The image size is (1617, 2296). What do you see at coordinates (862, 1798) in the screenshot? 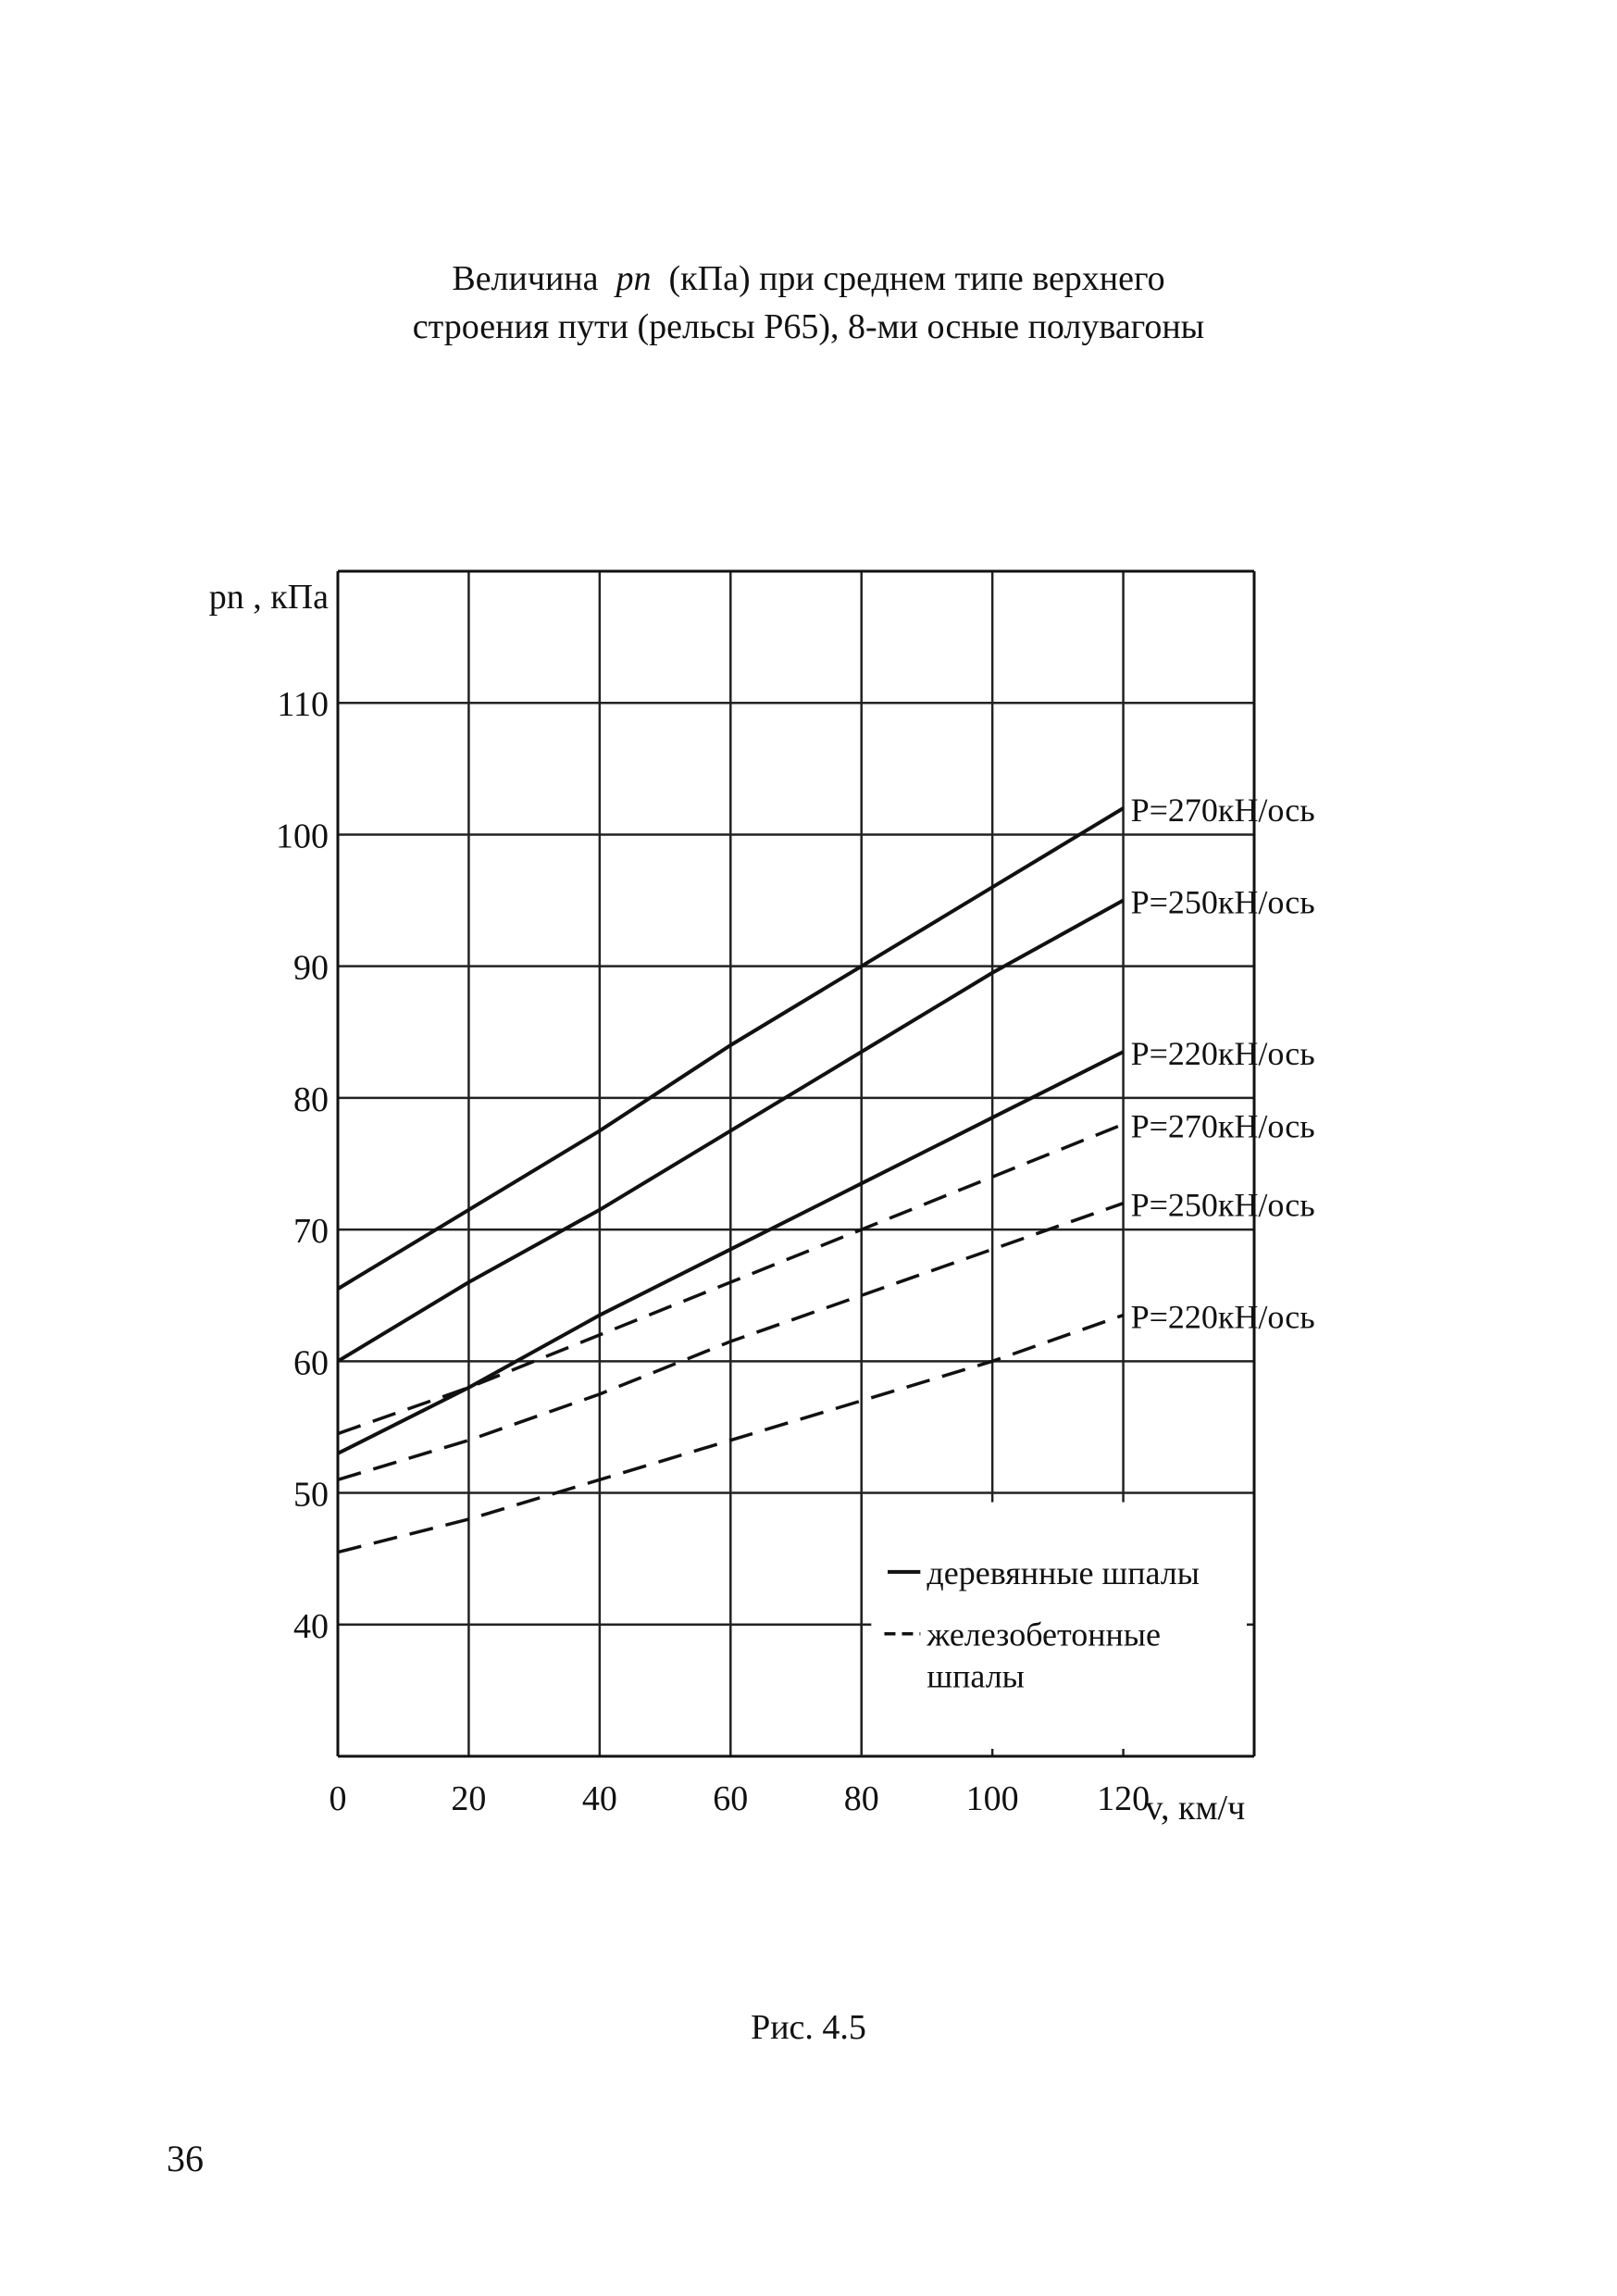
I see `x-tick-label: 80` at bounding box center [862, 1798].